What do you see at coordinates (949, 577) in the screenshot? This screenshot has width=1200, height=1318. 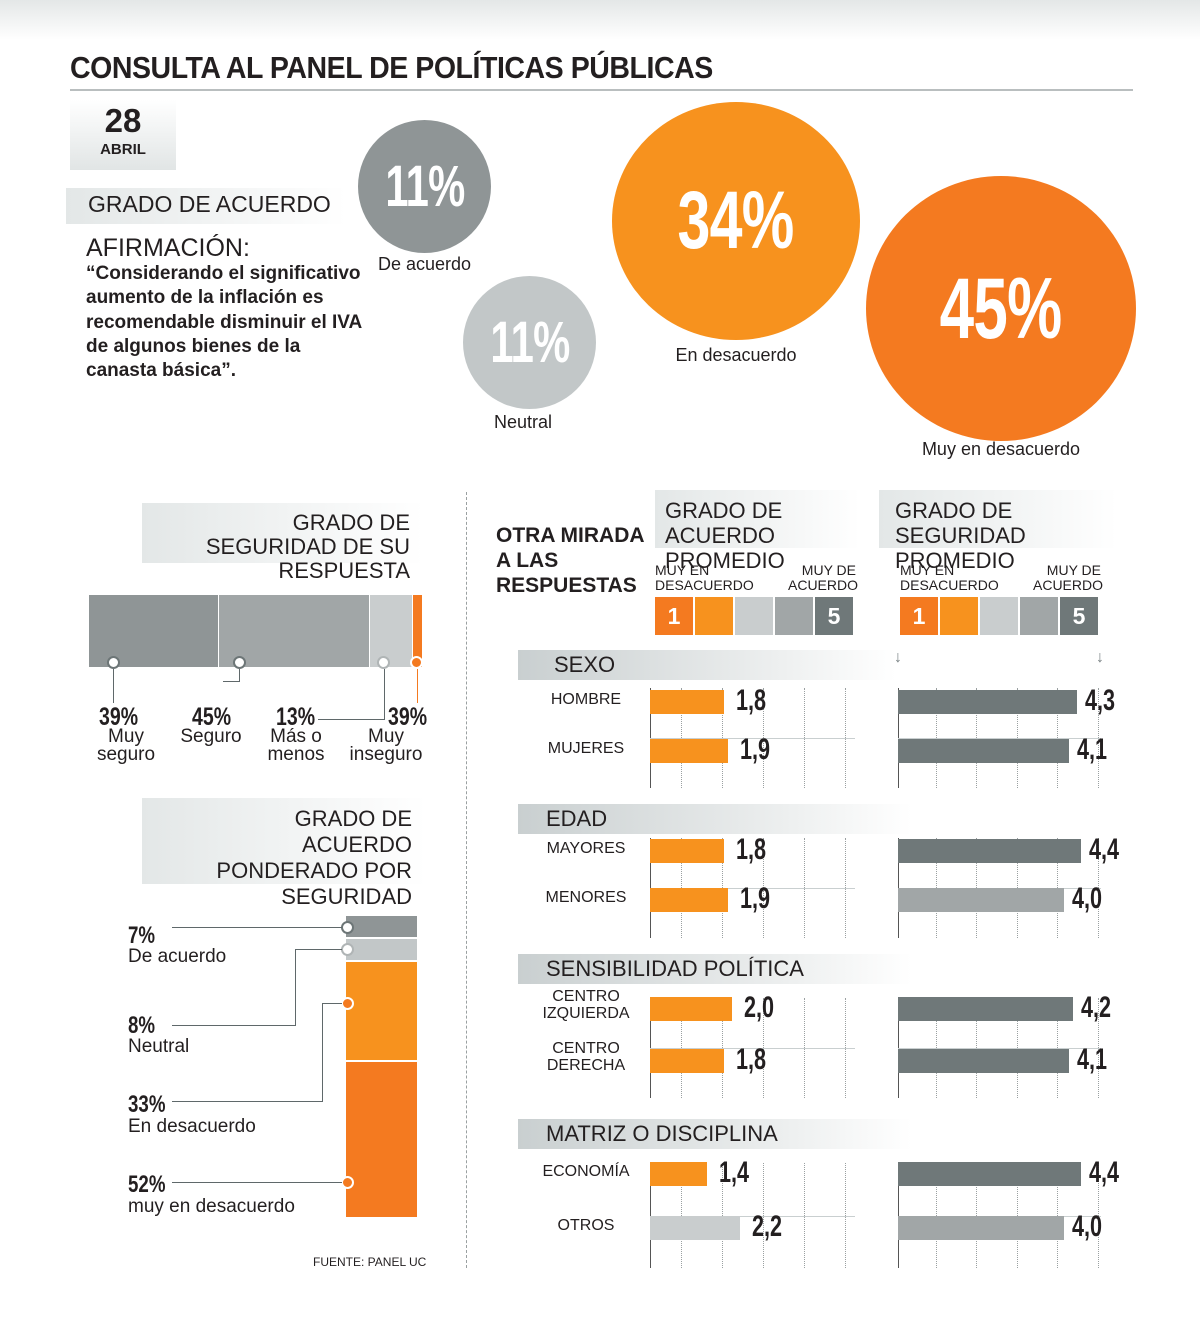 I see `seguridad-scale-min: MUY EN DESACUERDO` at bounding box center [949, 577].